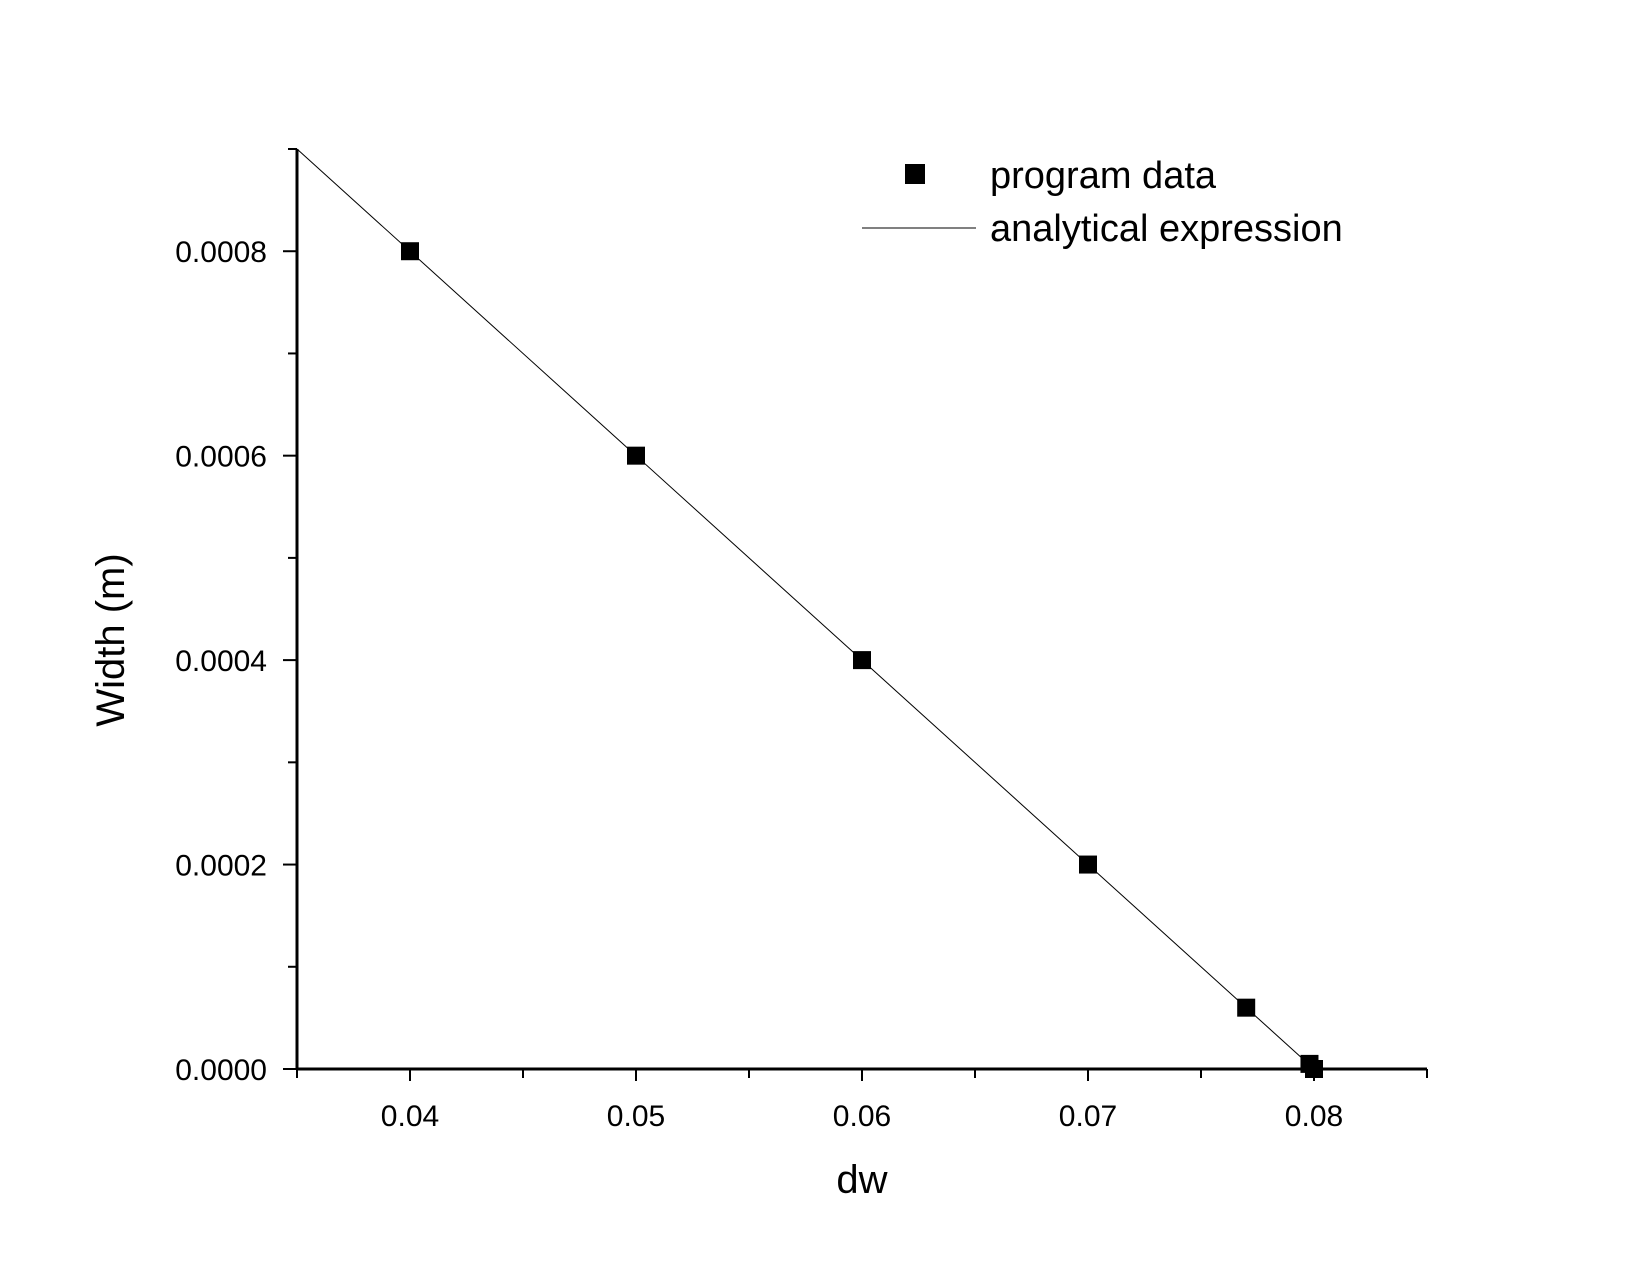 The image size is (1650, 1275). Describe the element at coordinates (111, 639) in the screenshot. I see `y-axis-label: Width (m)` at that location.